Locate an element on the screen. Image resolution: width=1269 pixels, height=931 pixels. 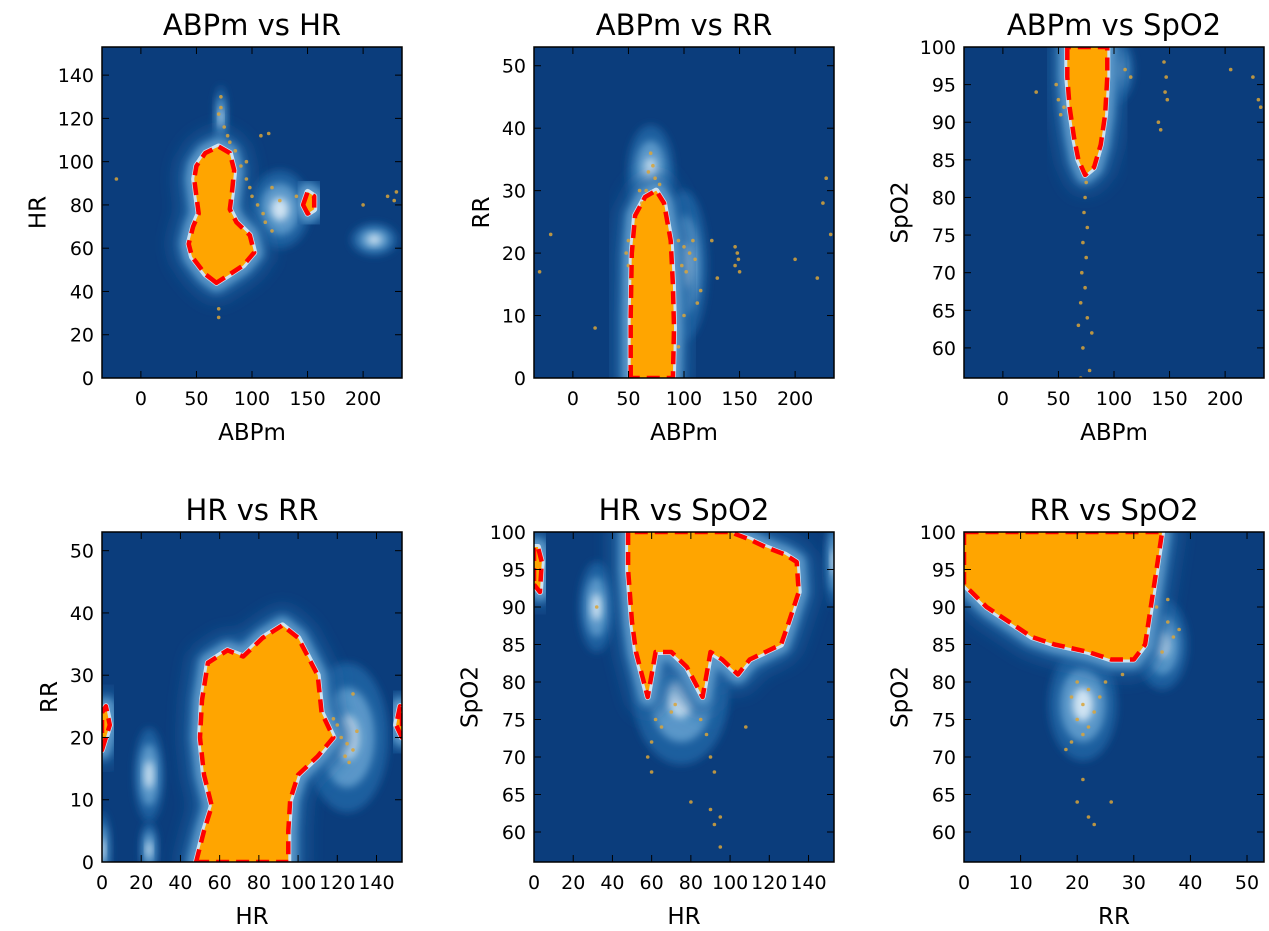
x-tick-label: 40 is located at coordinates (180, 883).